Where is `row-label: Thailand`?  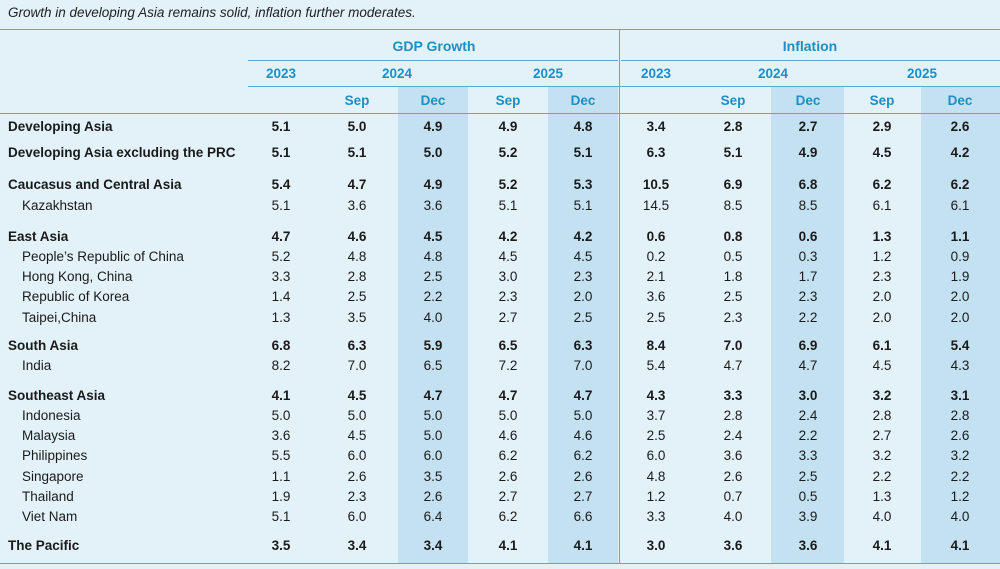
row-label: Thailand is located at coordinates (48, 496).